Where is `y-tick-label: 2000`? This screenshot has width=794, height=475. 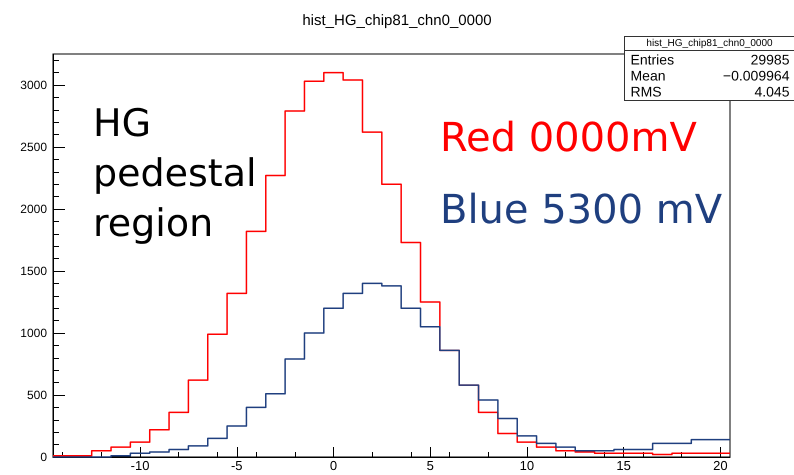 y-tick-label: 2000 is located at coordinates (34, 209).